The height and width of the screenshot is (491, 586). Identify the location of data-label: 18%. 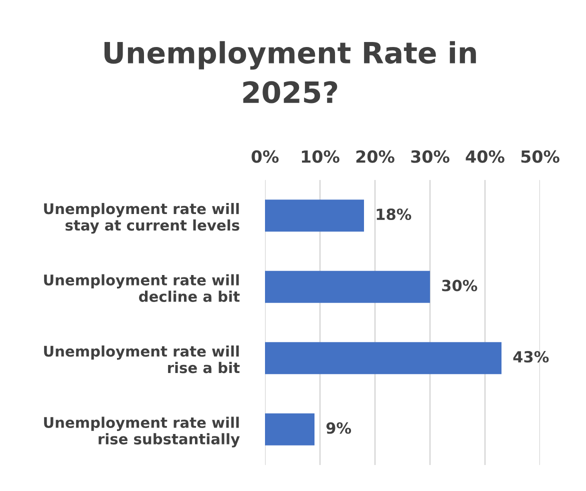
(394, 214).